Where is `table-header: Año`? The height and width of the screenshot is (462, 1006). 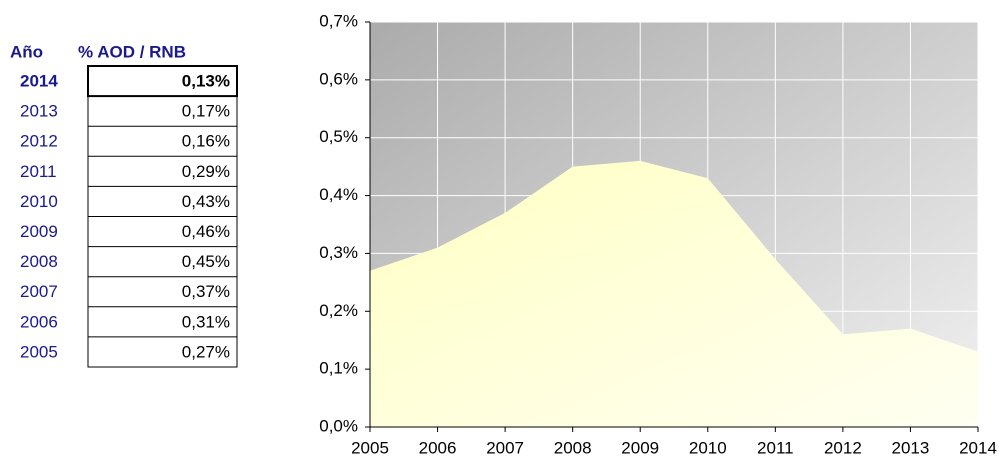
table-header: Año is located at coordinates (26, 51).